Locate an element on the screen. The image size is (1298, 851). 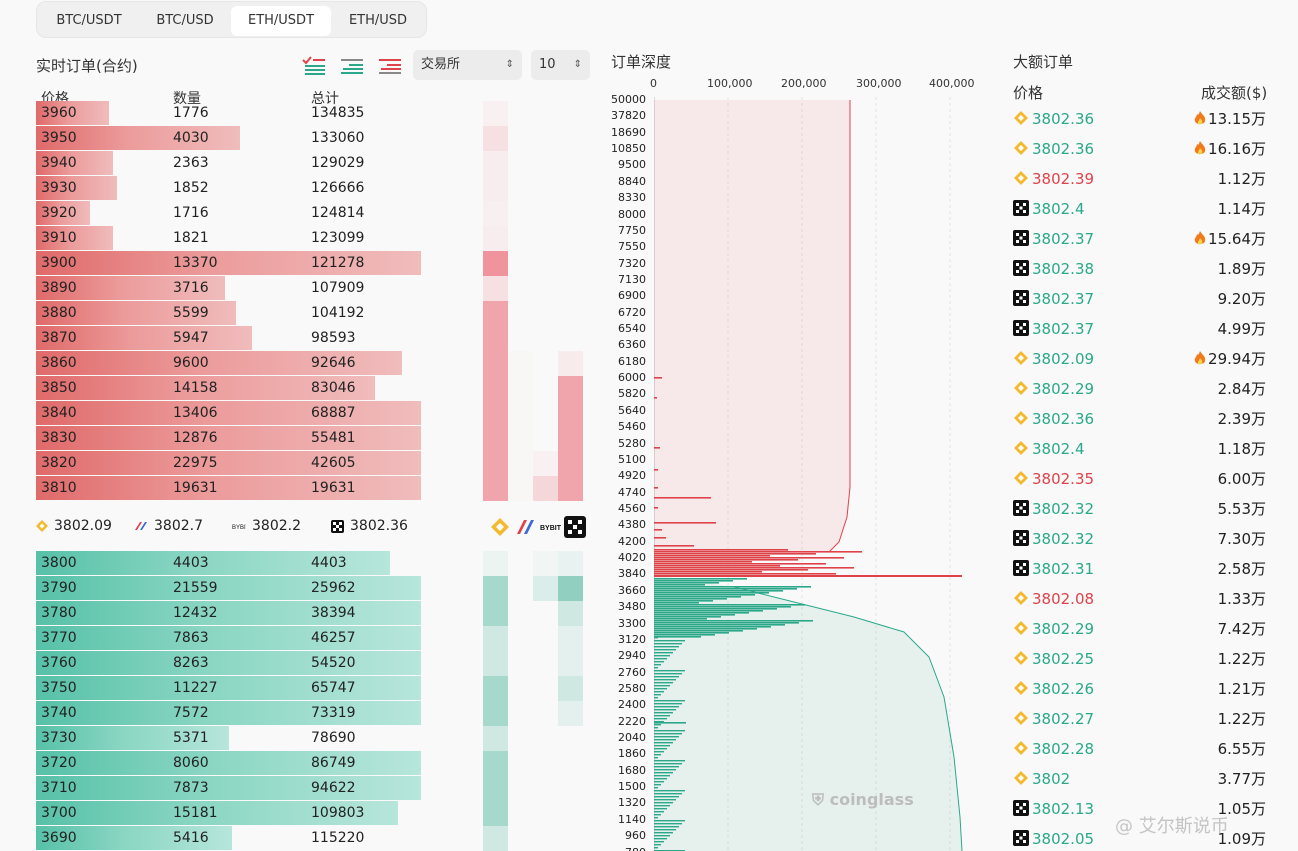
bid-row: 3720 8060 86749 is located at coordinates (228, 763).